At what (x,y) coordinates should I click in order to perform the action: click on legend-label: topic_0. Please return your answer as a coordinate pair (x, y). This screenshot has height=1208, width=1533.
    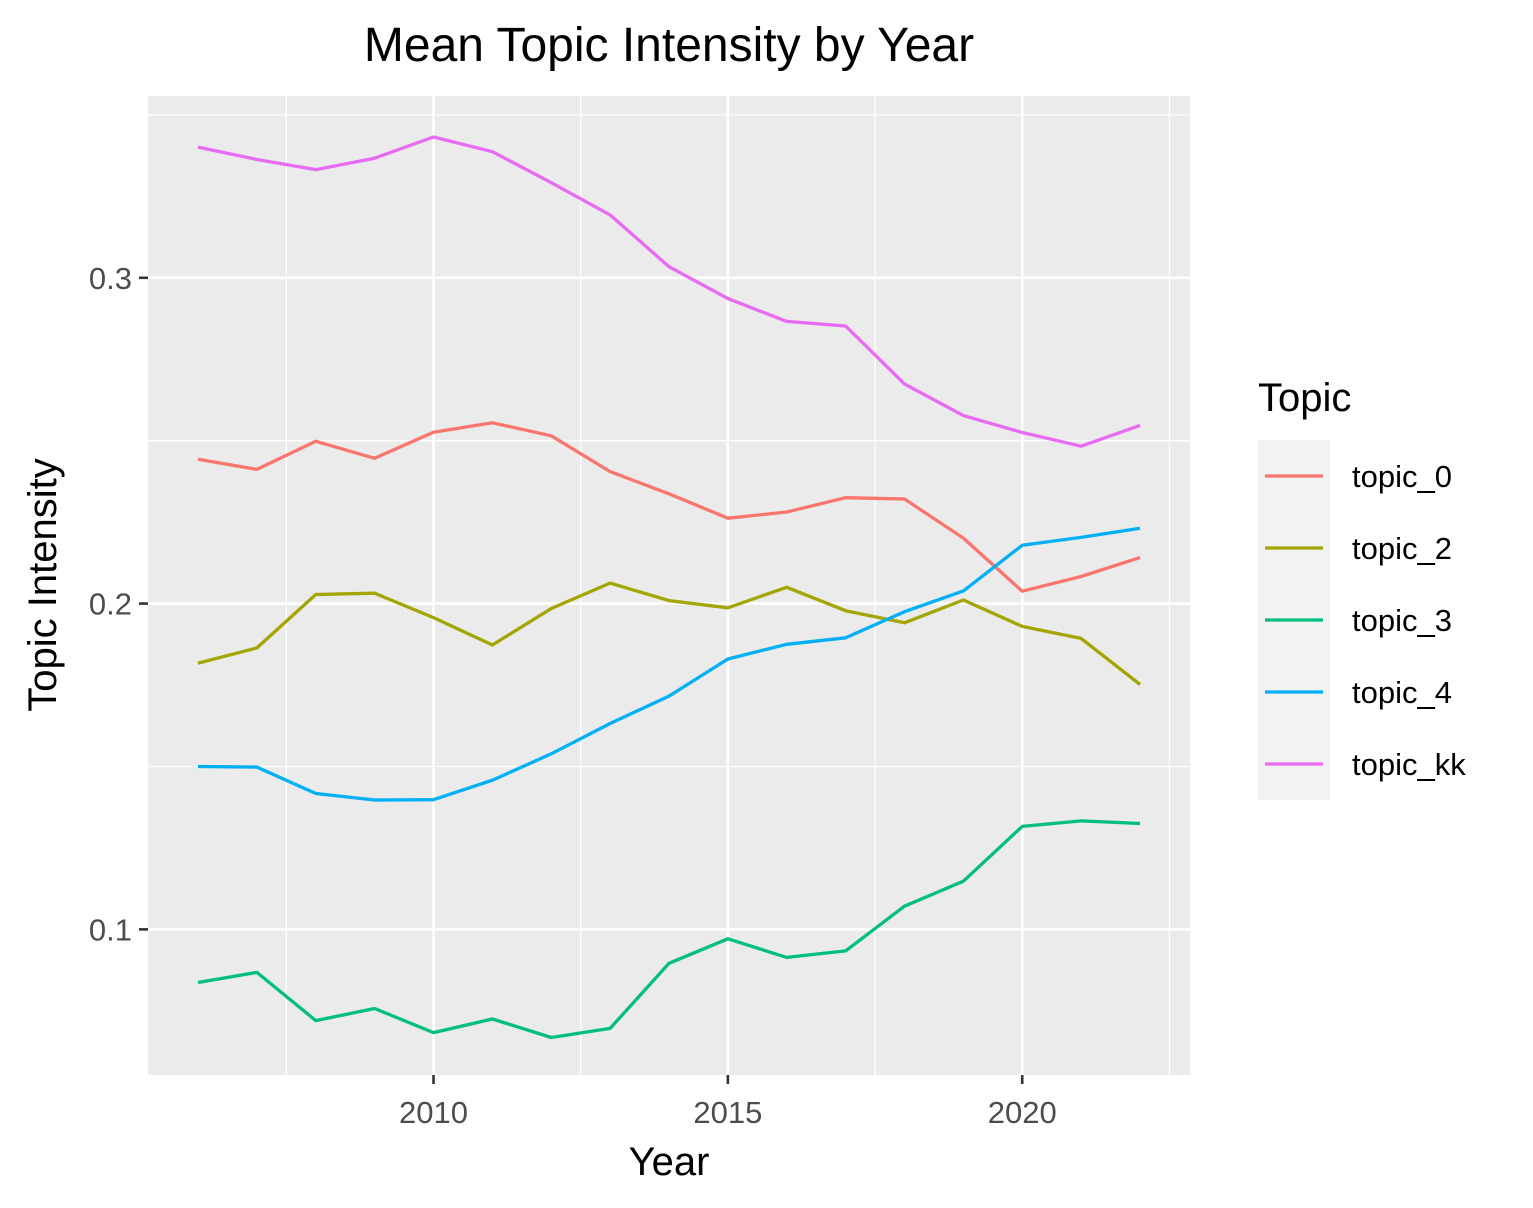
    Looking at the image, I should click on (1402, 476).